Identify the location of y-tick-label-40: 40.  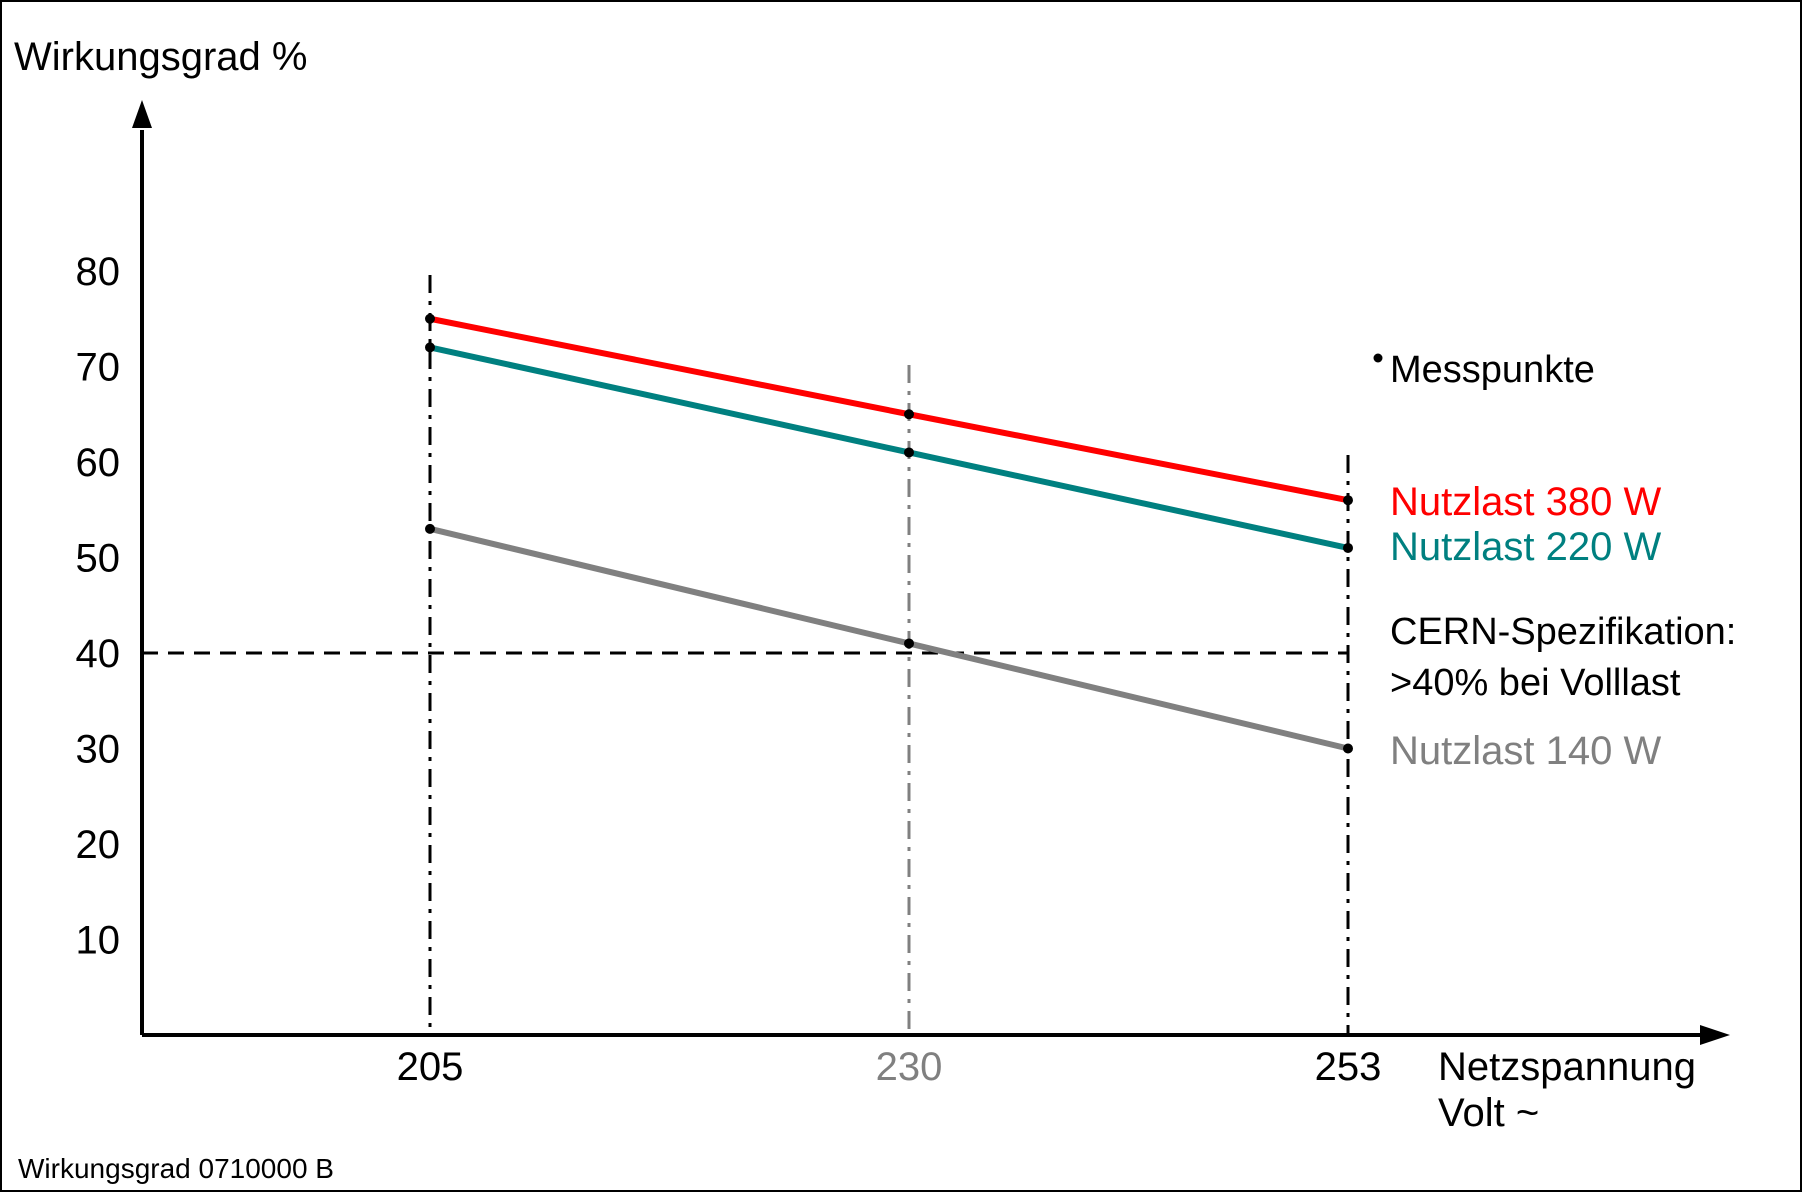
(98, 654).